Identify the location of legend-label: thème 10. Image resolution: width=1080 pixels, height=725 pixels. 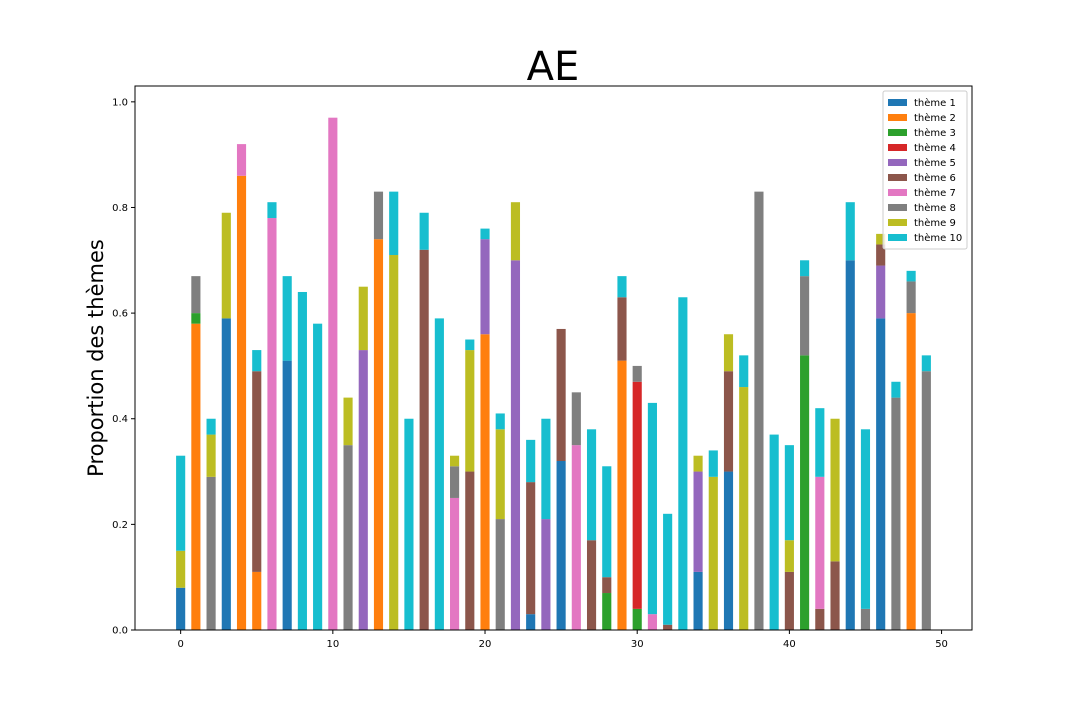
(938, 238).